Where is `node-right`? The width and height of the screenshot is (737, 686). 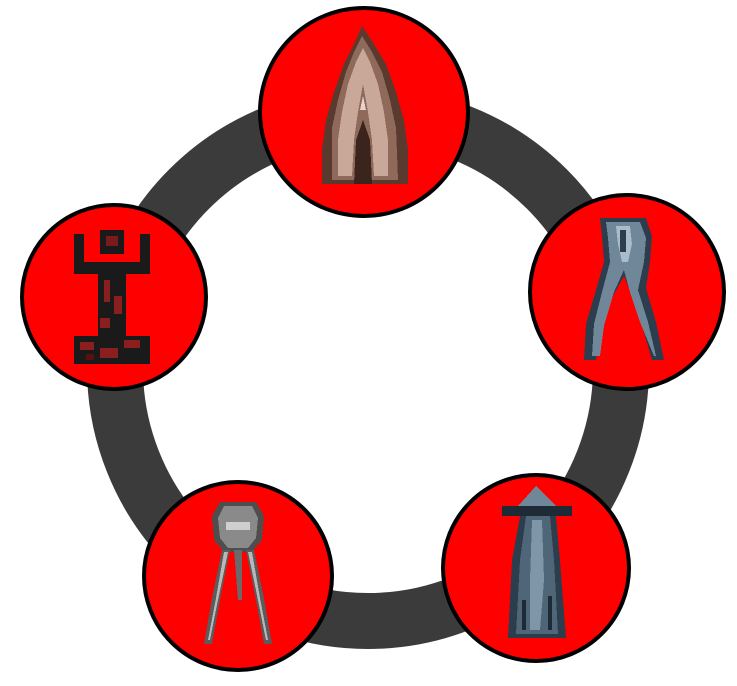
node-right is located at coordinates (627, 292).